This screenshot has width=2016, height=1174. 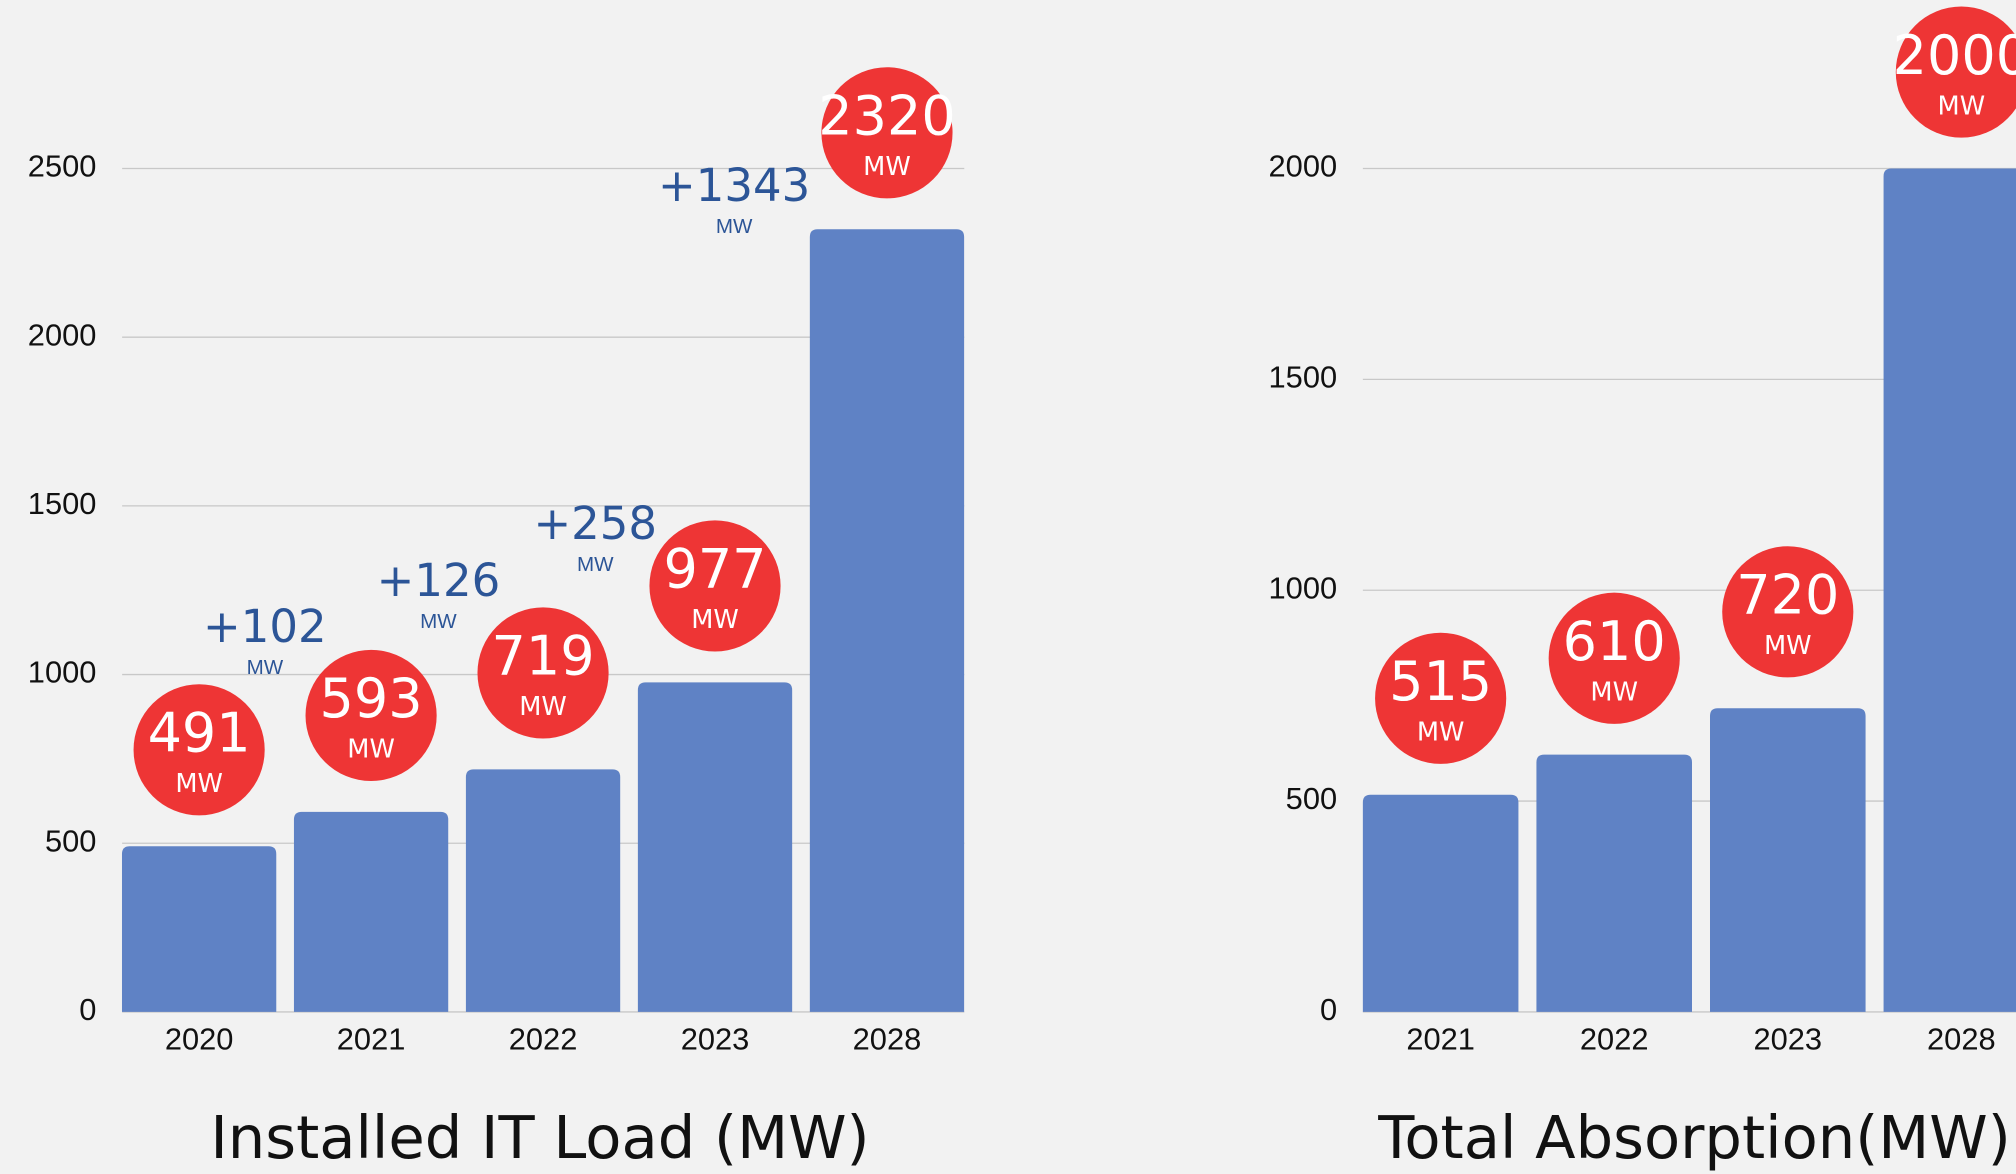 I want to click on annotation: +126, so click(x=439, y=580).